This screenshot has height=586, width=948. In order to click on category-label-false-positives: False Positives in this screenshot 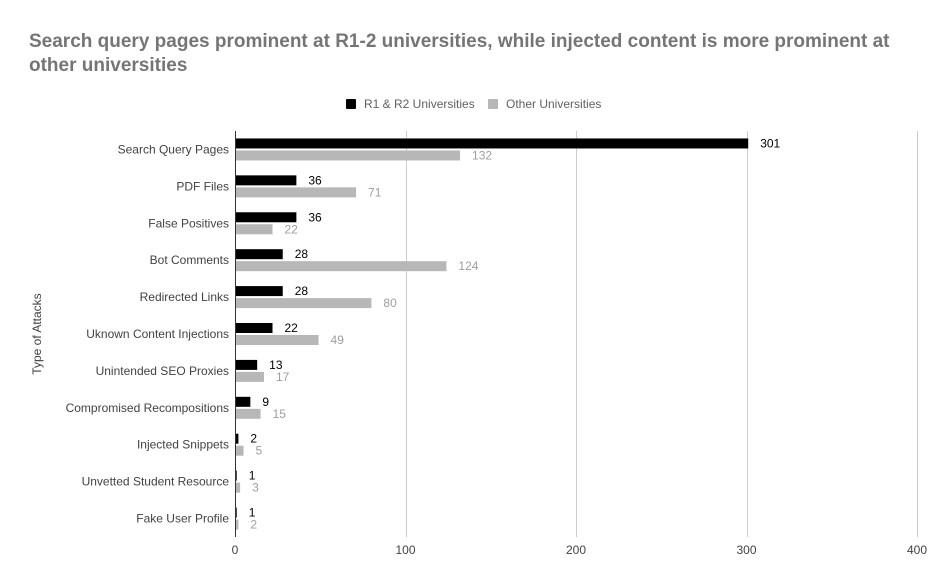, I will do `click(188, 223)`.